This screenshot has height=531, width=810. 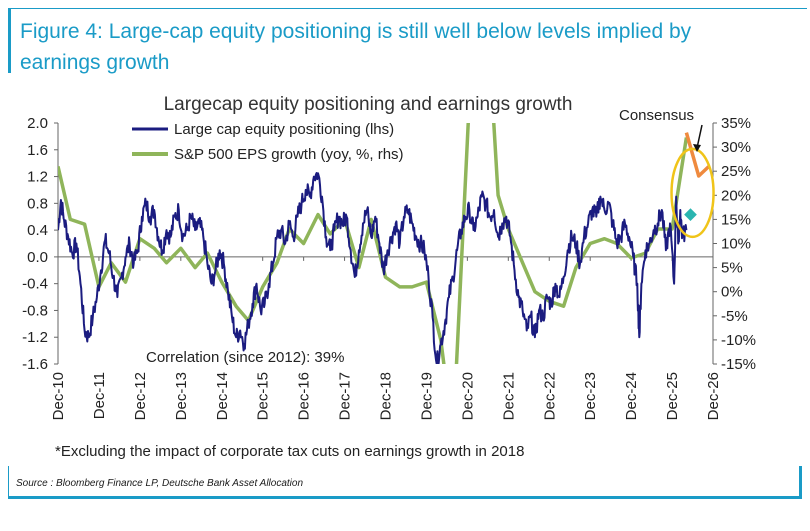 What do you see at coordinates (405, 482) in the screenshot?
I see `figure-footer-frame` at bounding box center [405, 482].